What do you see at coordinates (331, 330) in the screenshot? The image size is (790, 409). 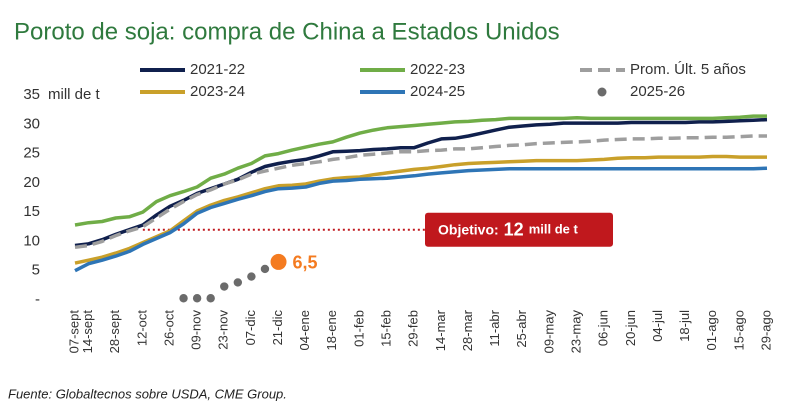 I see `x-tick-label: 18-ene` at bounding box center [331, 330].